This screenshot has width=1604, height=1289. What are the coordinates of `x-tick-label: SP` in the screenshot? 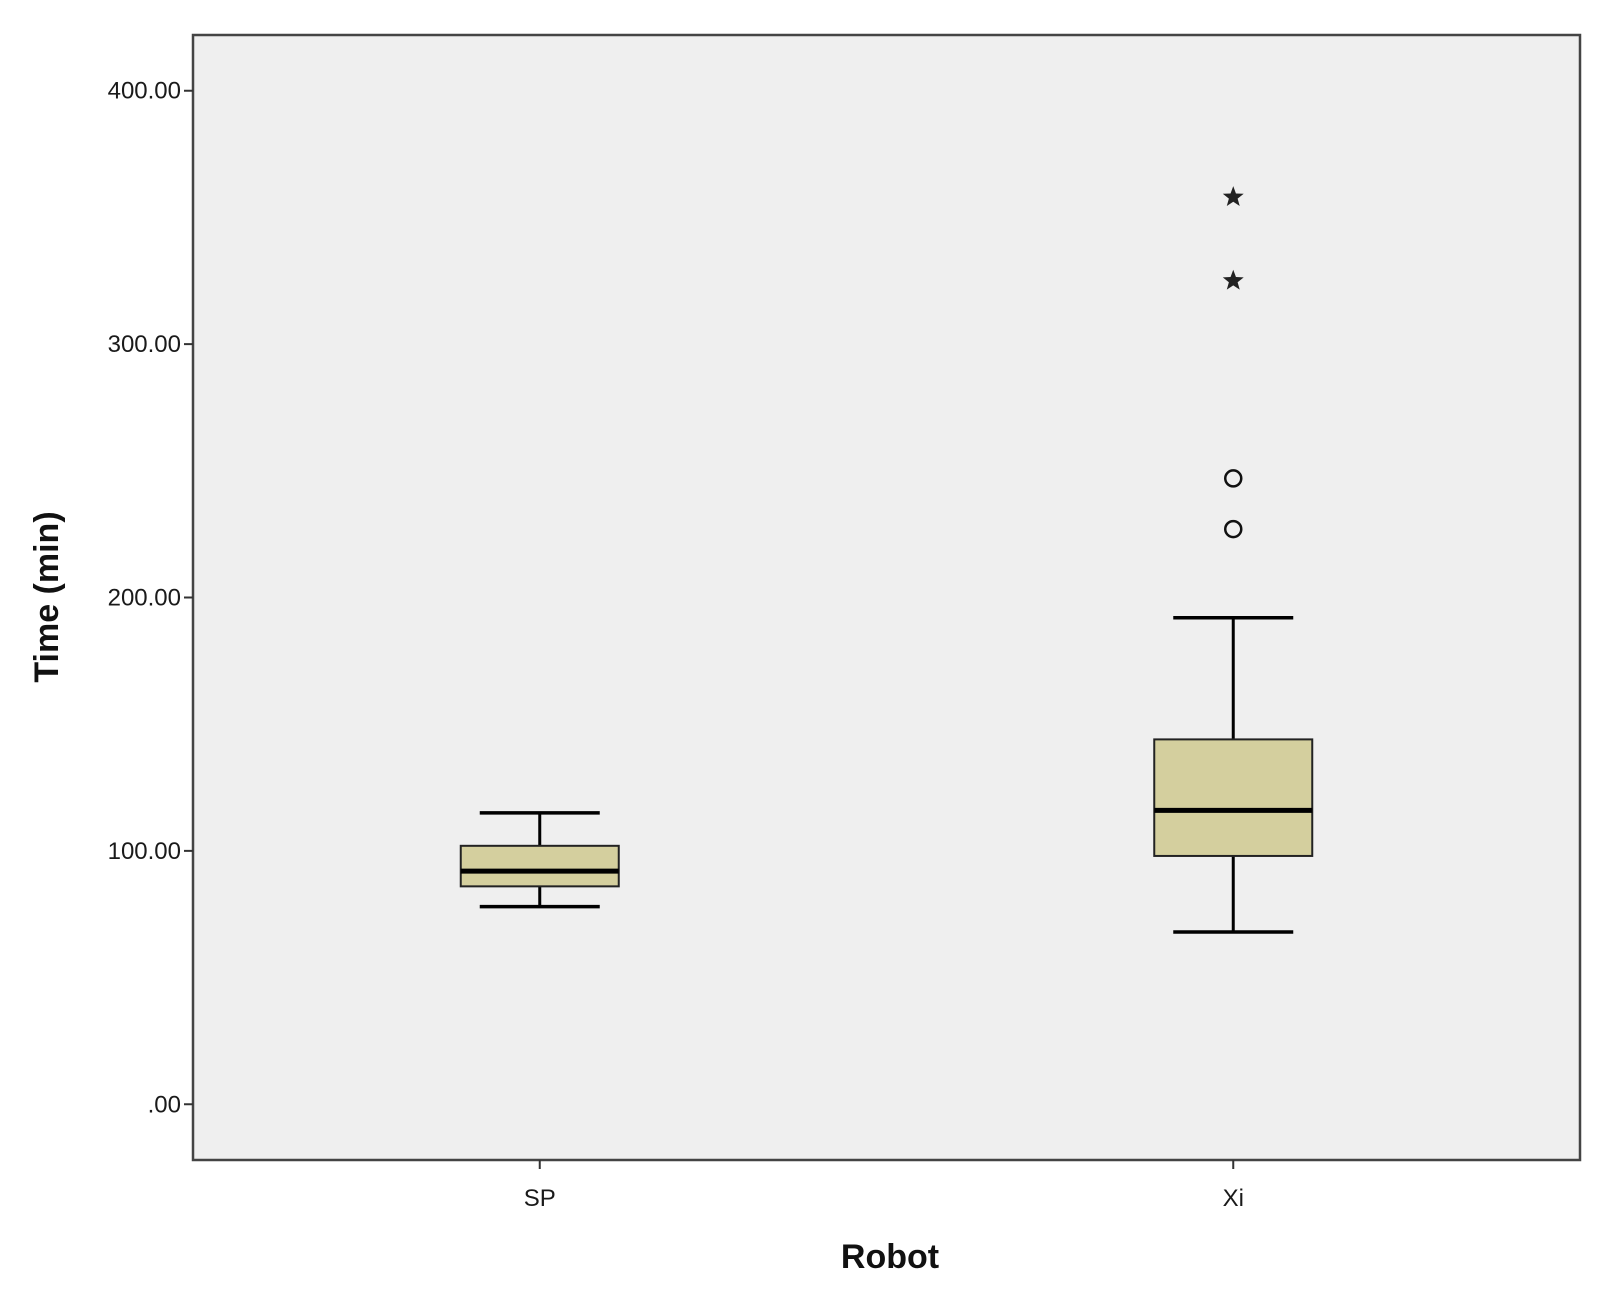 It's located at (540, 1198).